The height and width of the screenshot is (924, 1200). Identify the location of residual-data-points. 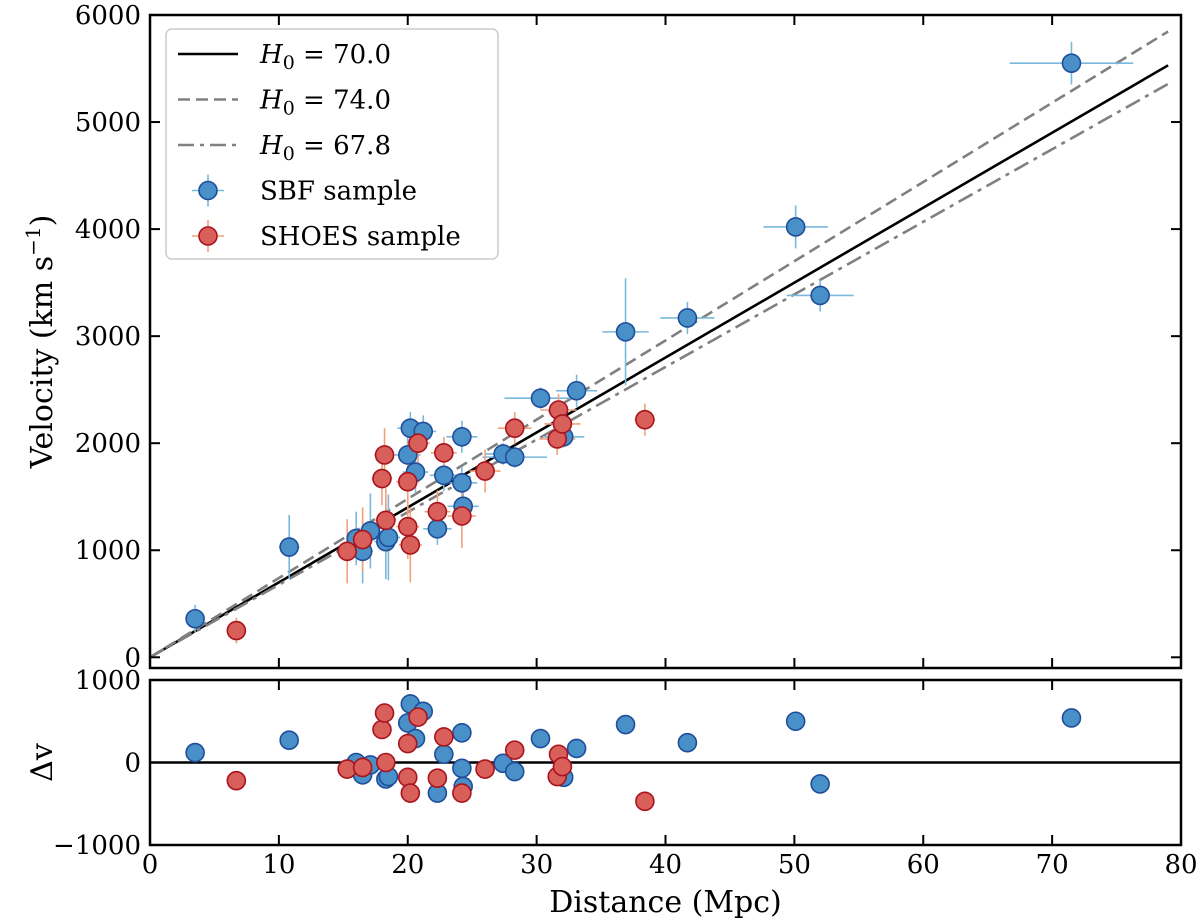
(633, 753).